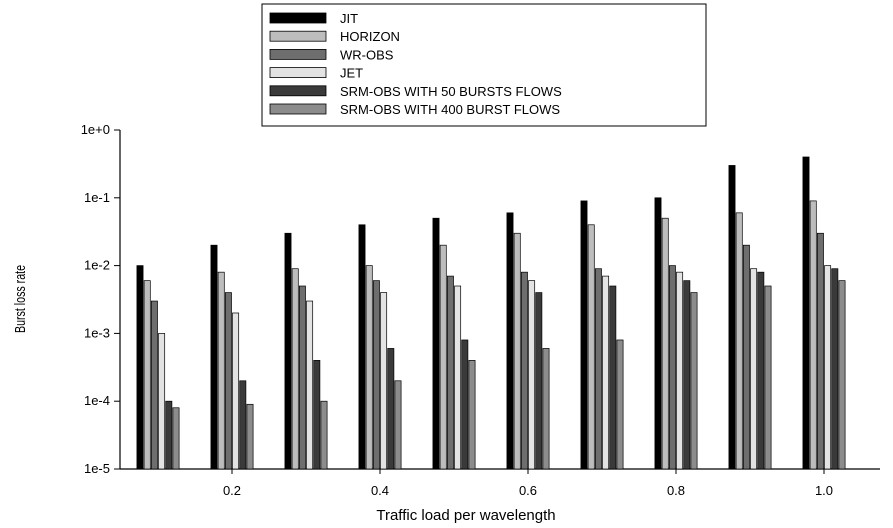 Image resolution: width=893 pixels, height=528 pixels. I want to click on legend-box, so click(484, 65).